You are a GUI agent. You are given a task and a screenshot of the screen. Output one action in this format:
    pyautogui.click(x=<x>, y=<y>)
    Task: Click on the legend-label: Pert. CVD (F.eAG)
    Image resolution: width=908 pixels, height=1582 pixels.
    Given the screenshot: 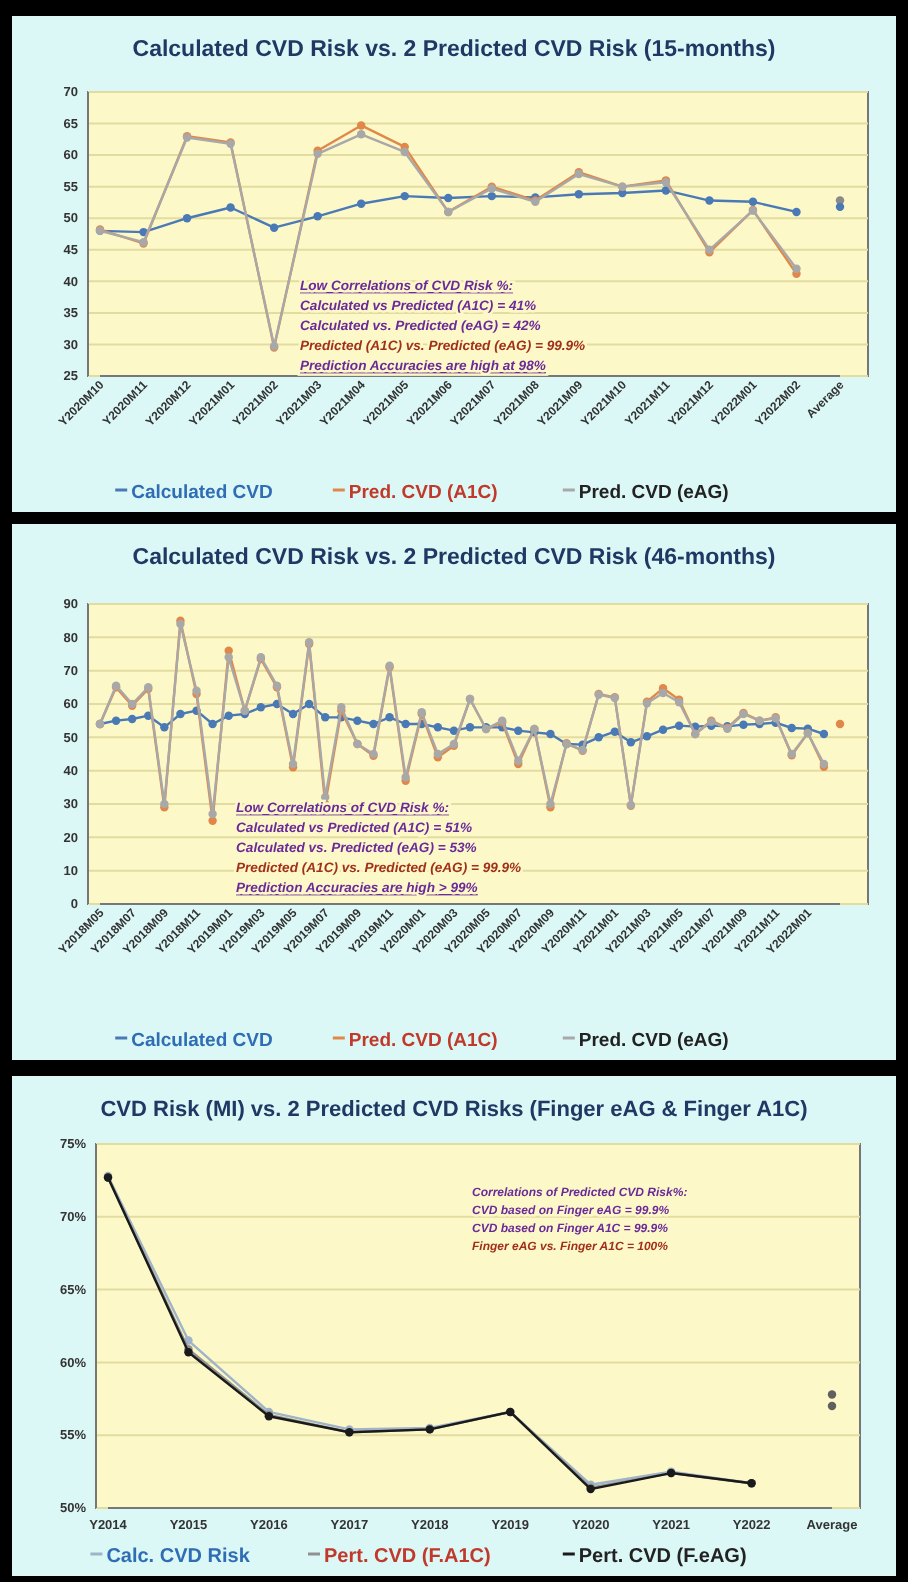 What is the action you would take?
    pyautogui.click(x=662, y=1557)
    